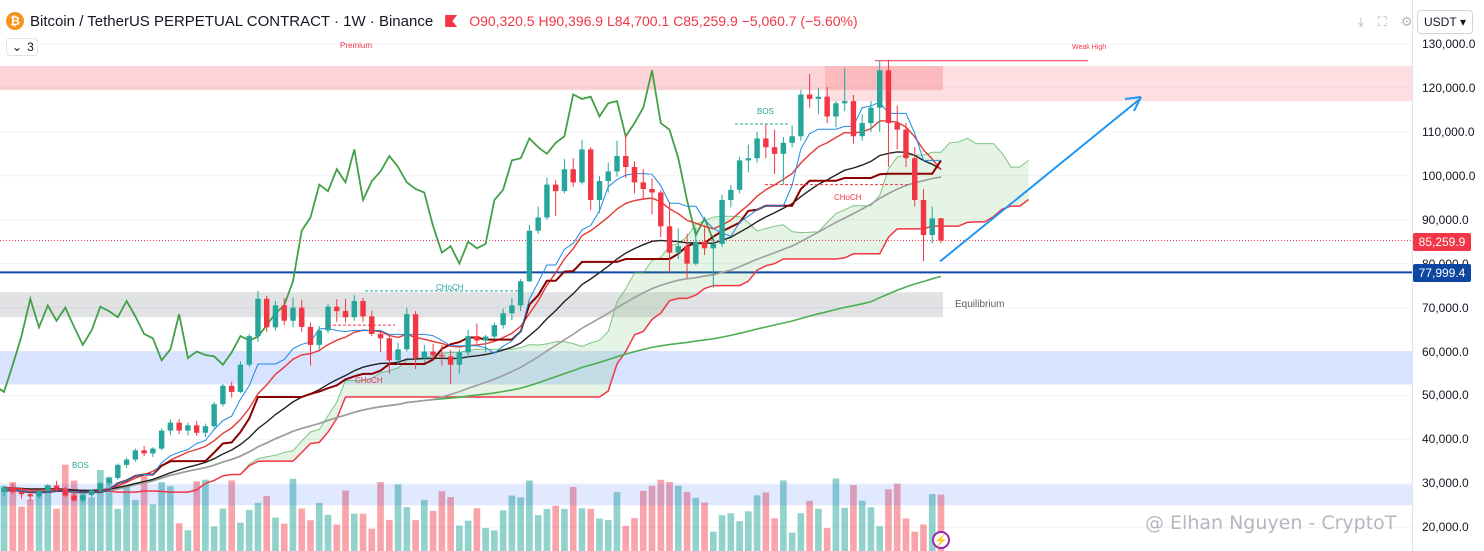 This screenshot has height=551, width=1484. What do you see at coordinates (501, 21) in the screenshot?
I see `open-value: O90,320.5` at bounding box center [501, 21].